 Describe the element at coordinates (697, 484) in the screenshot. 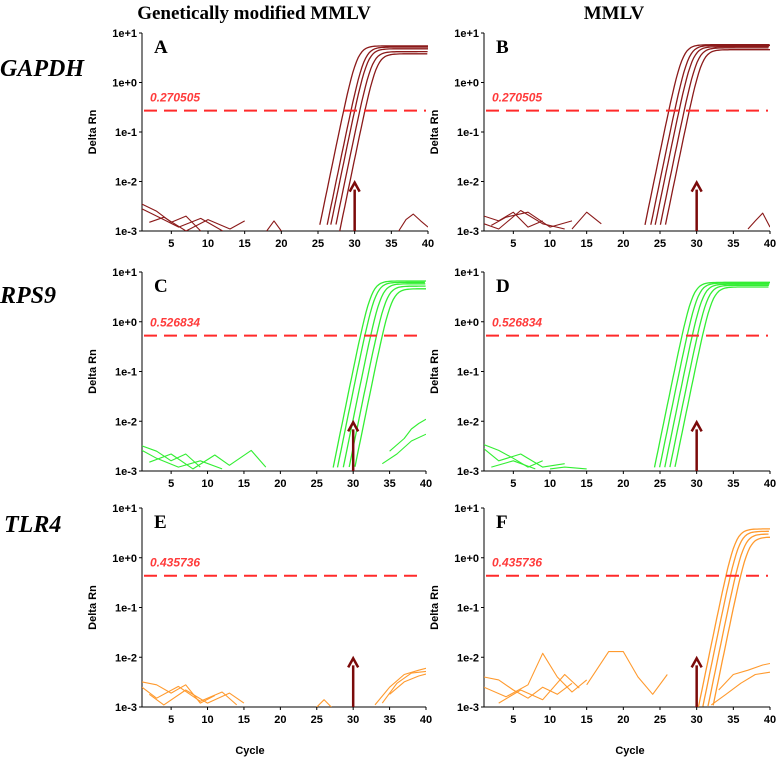

I see `x-tick-label: 30` at that location.